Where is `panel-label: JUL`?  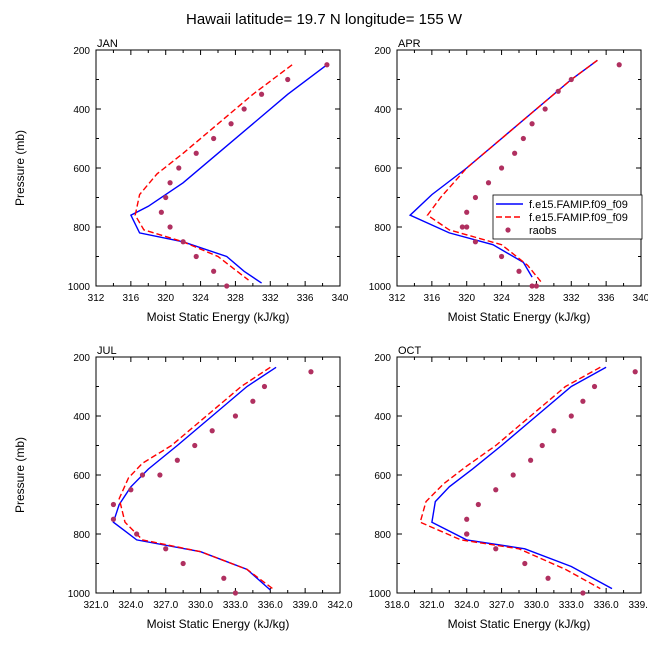
panel-label: JUL is located at coordinates (107, 351).